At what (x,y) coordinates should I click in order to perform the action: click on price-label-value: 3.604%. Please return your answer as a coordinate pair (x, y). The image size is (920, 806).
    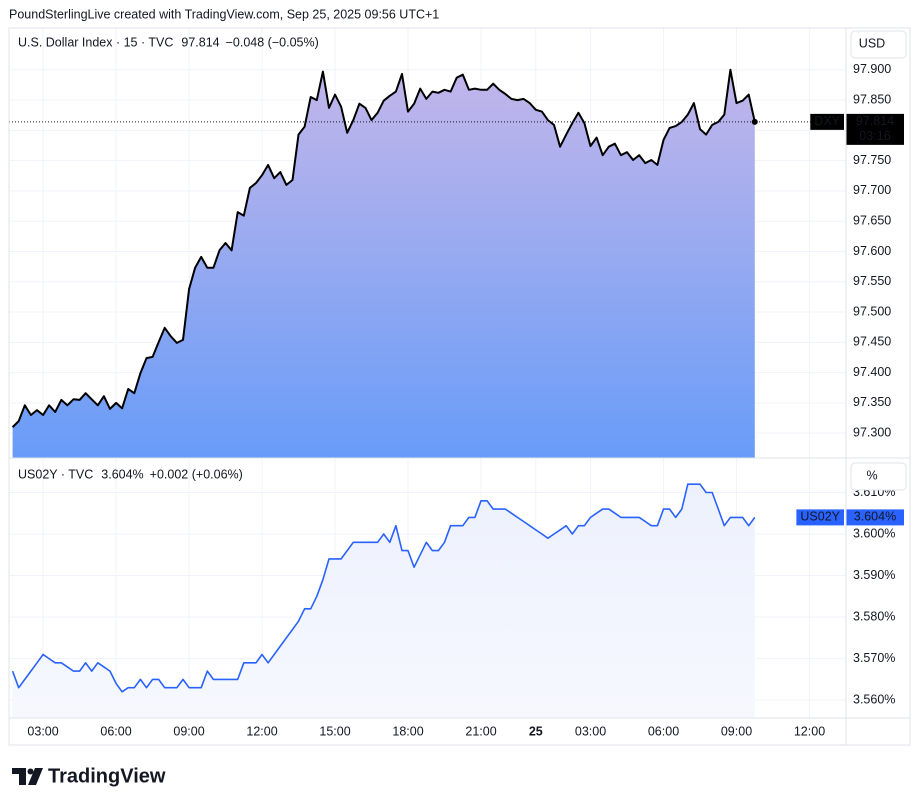
    Looking at the image, I should click on (875, 517).